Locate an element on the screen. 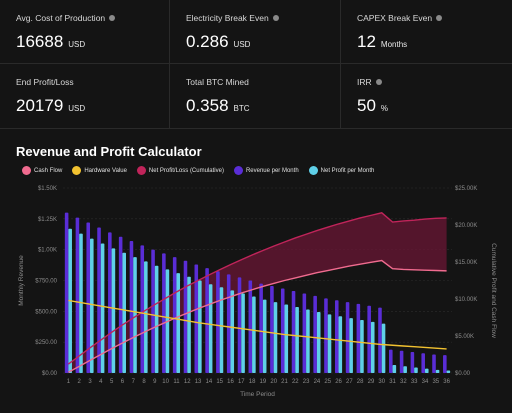 The height and width of the screenshot is (413, 512). stat-label: Electricity Break Even is located at coordinates (227, 18).